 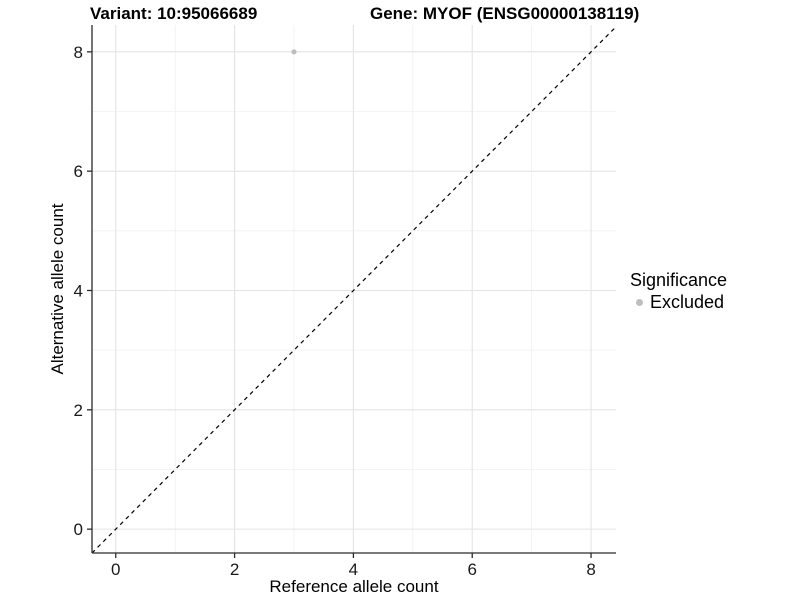 What do you see at coordinates (78, 410) in the screenshot?
I see `y-tick-label: 2` at bounding box center [78, 410].